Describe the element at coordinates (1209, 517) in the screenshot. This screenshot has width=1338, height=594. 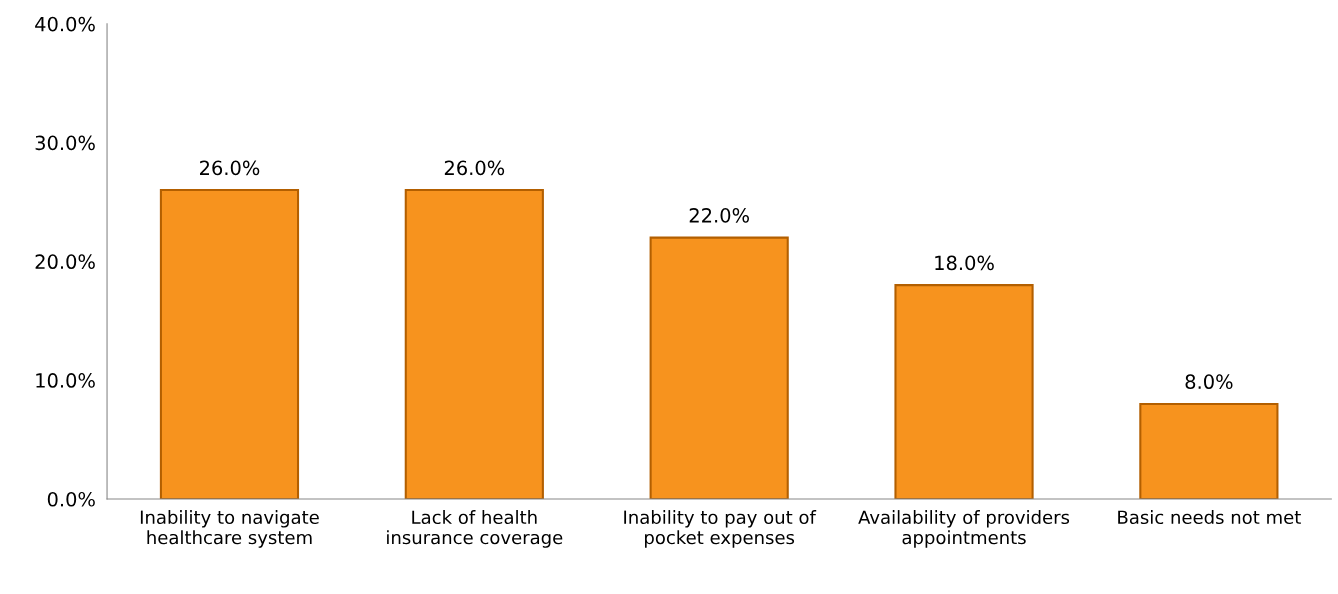
I see `x-tick-label: Basic needs not met` at that location.